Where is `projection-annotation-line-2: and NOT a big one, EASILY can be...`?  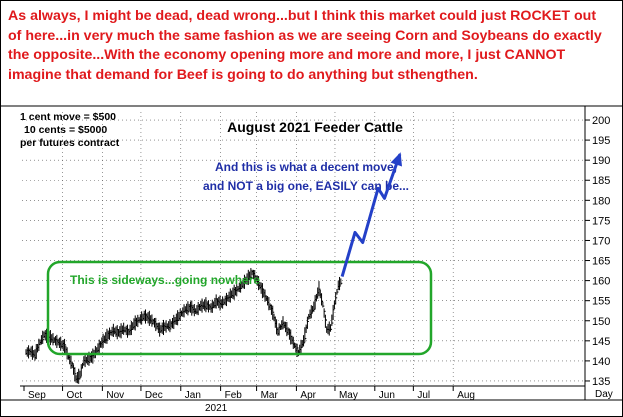 projection-annotation-line-2: and NOT a big one, EASILY can be... is located at coordinates (306, 186).